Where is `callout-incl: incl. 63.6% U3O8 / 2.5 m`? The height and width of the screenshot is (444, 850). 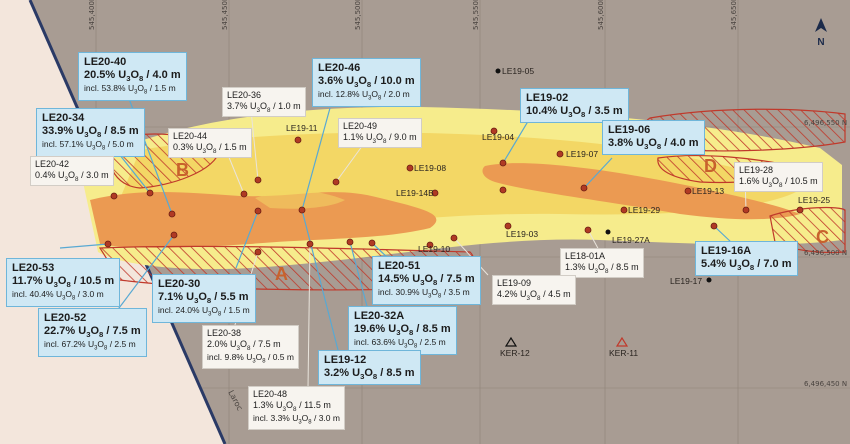 callout-incl: incl. 63.6% U3O8 / 2.5 m is located at coordinates (400, 343).